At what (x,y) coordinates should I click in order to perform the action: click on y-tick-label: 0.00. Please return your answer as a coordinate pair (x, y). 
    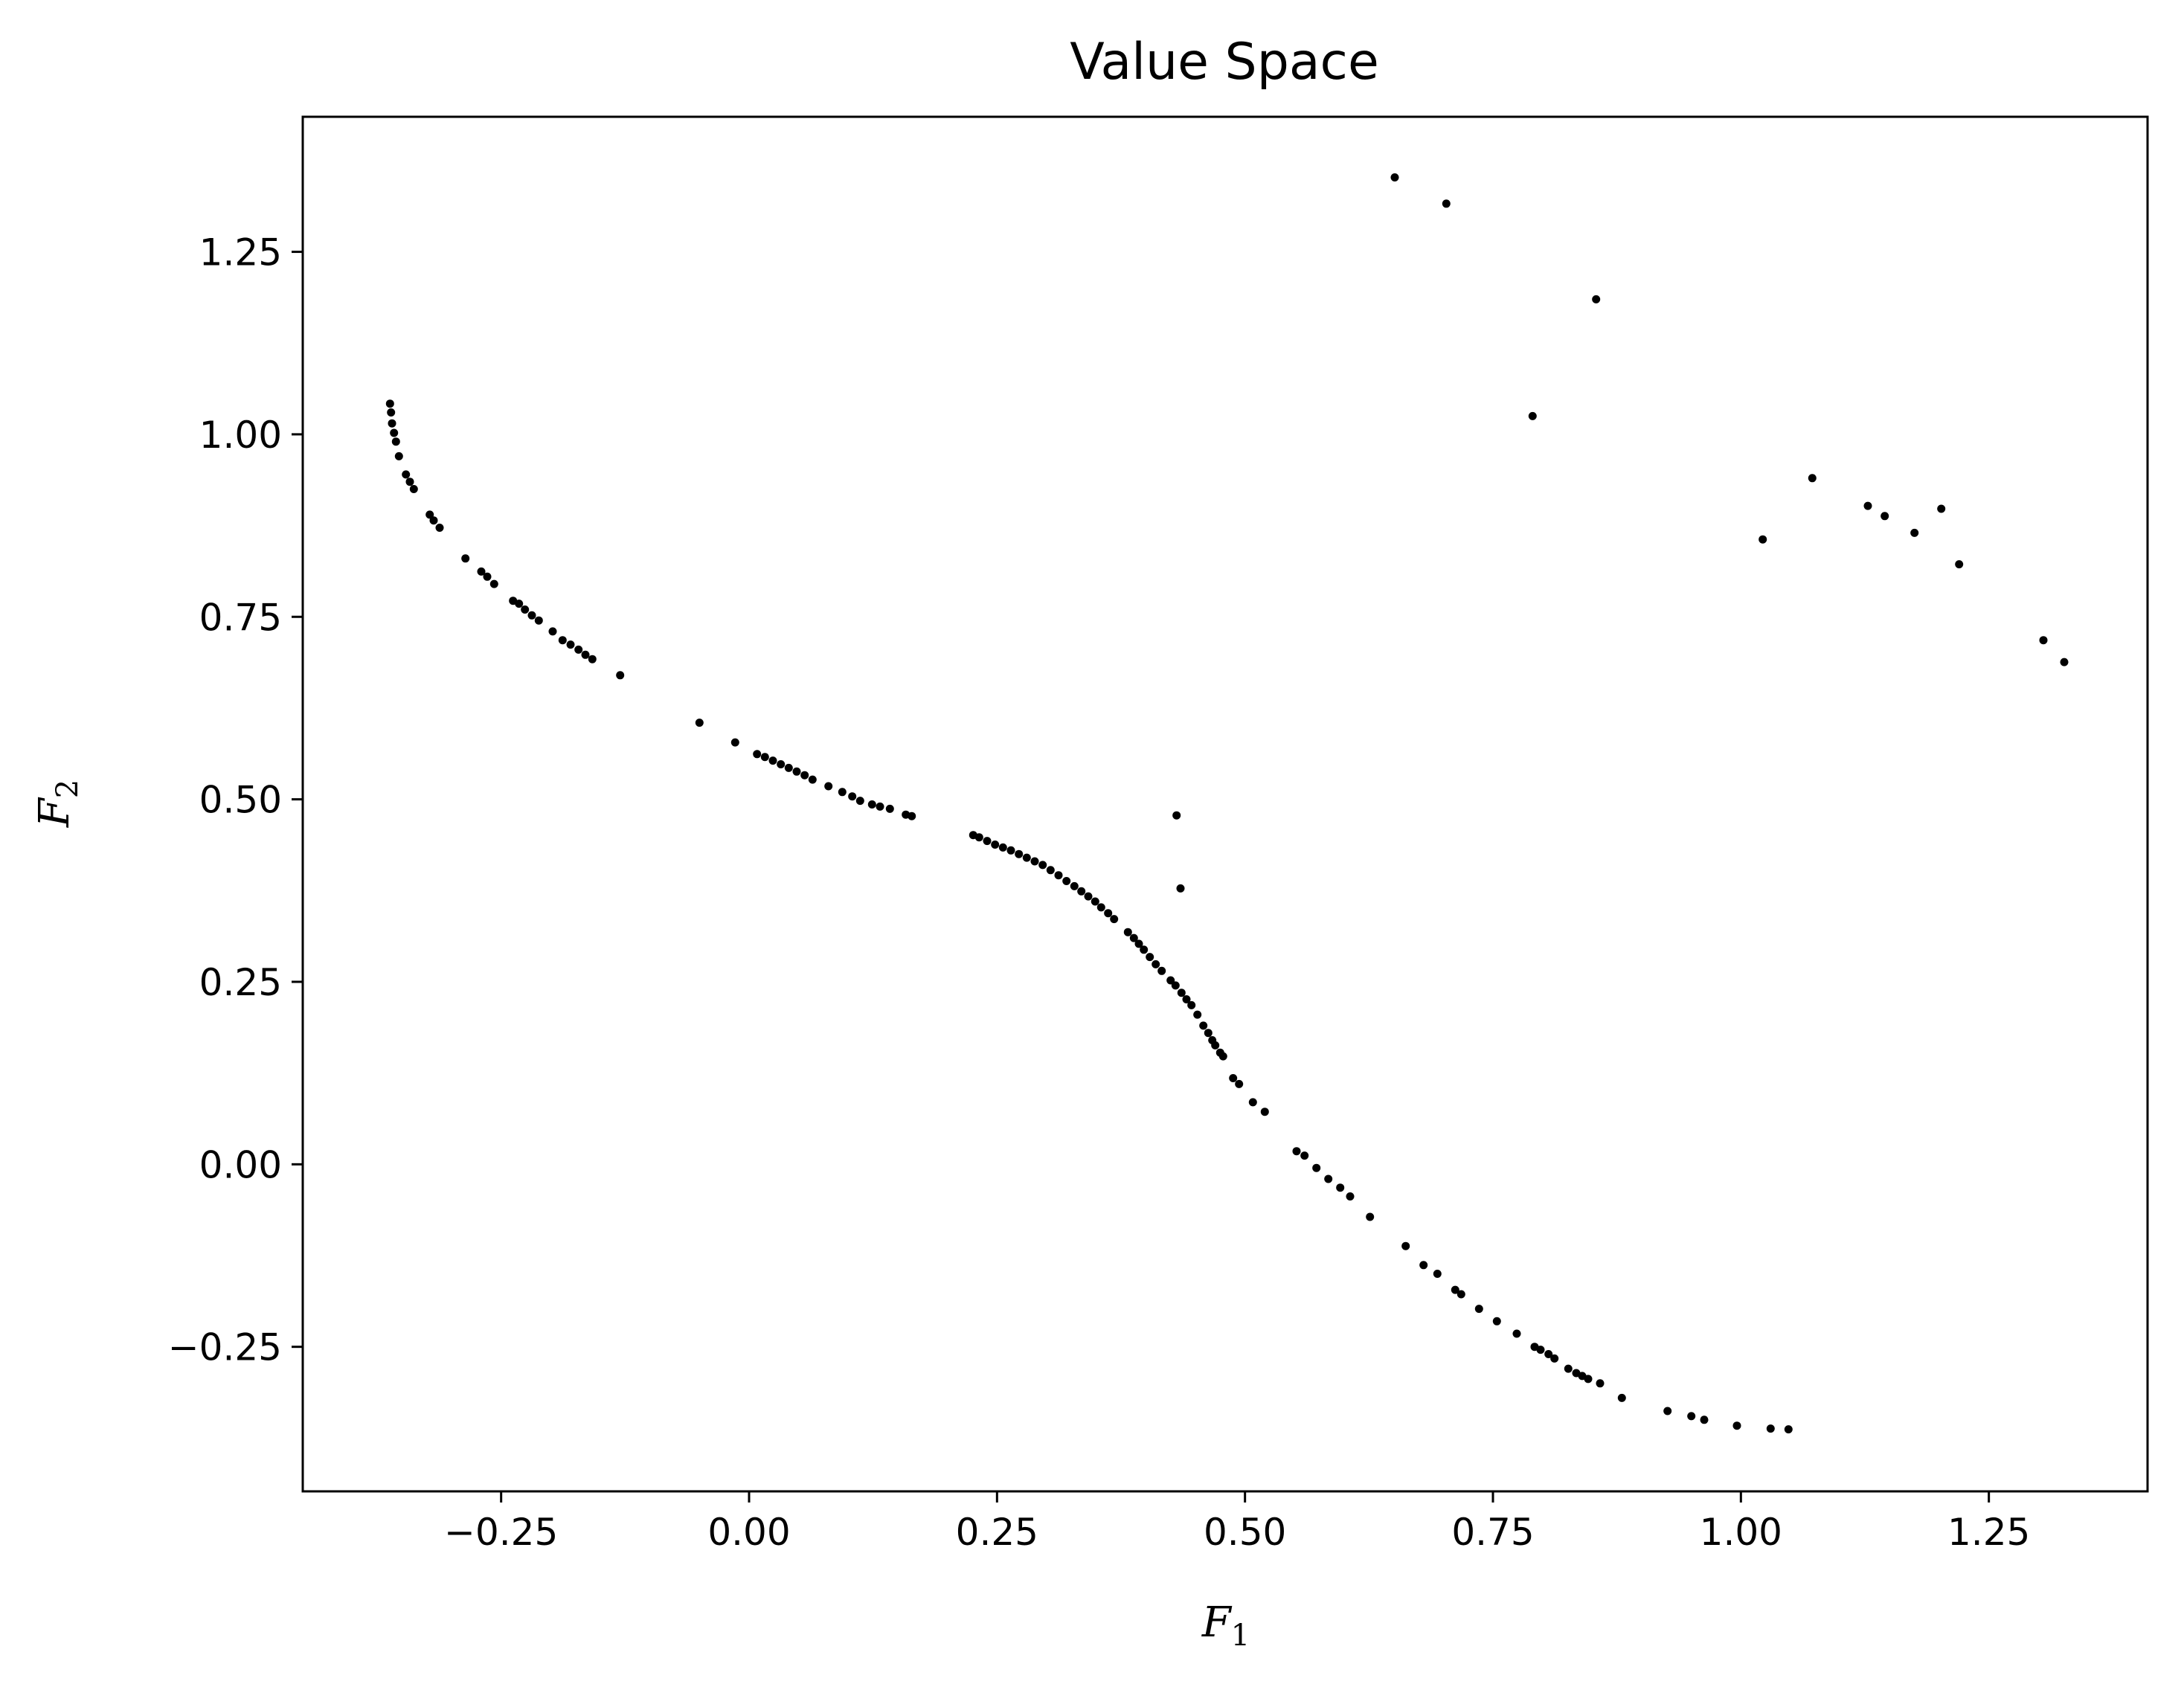
    Looking at the image, I should click on (241, 1164).